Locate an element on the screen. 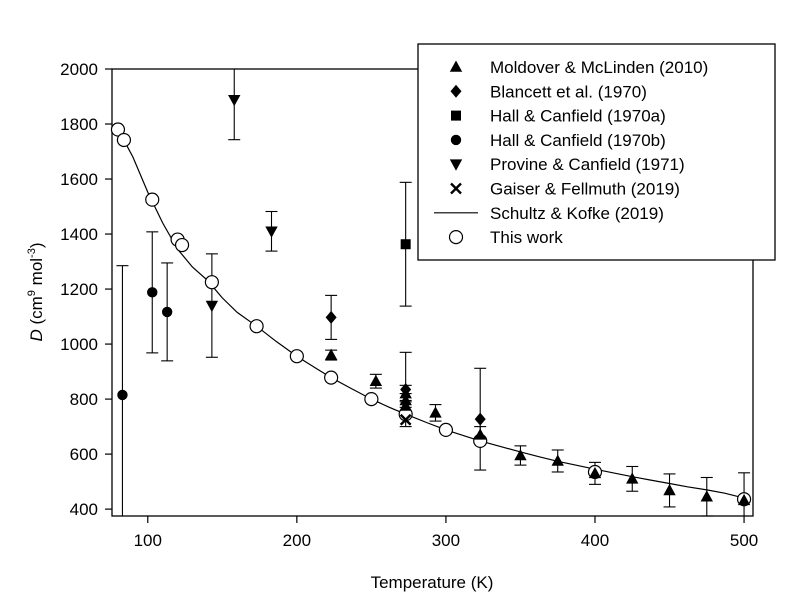  x-axis-title: Temperature (K) is located at coordinates (432, 582).